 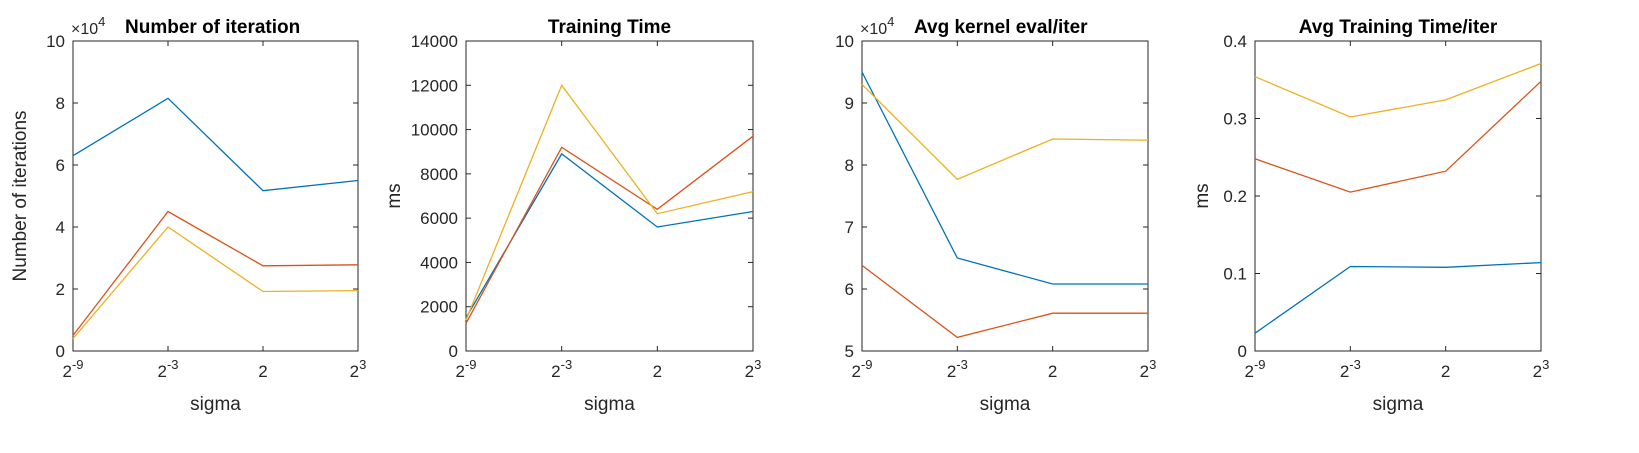 I want to click on y-tick-label: 0.2, so click(x=1235, y=196).